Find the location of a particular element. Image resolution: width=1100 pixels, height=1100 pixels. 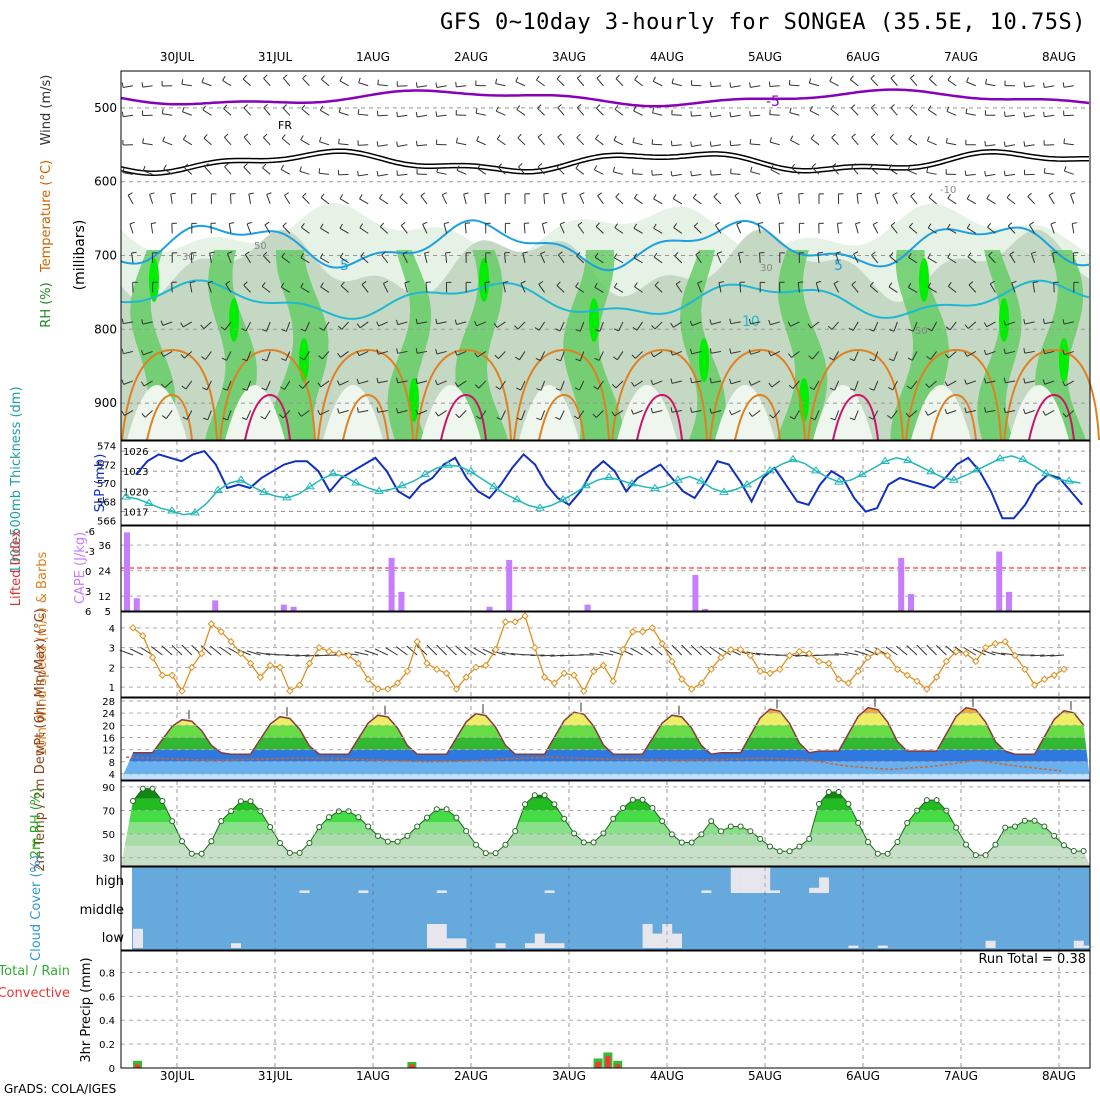

precip-tick: 0 is located at coordinates (112, 1069).